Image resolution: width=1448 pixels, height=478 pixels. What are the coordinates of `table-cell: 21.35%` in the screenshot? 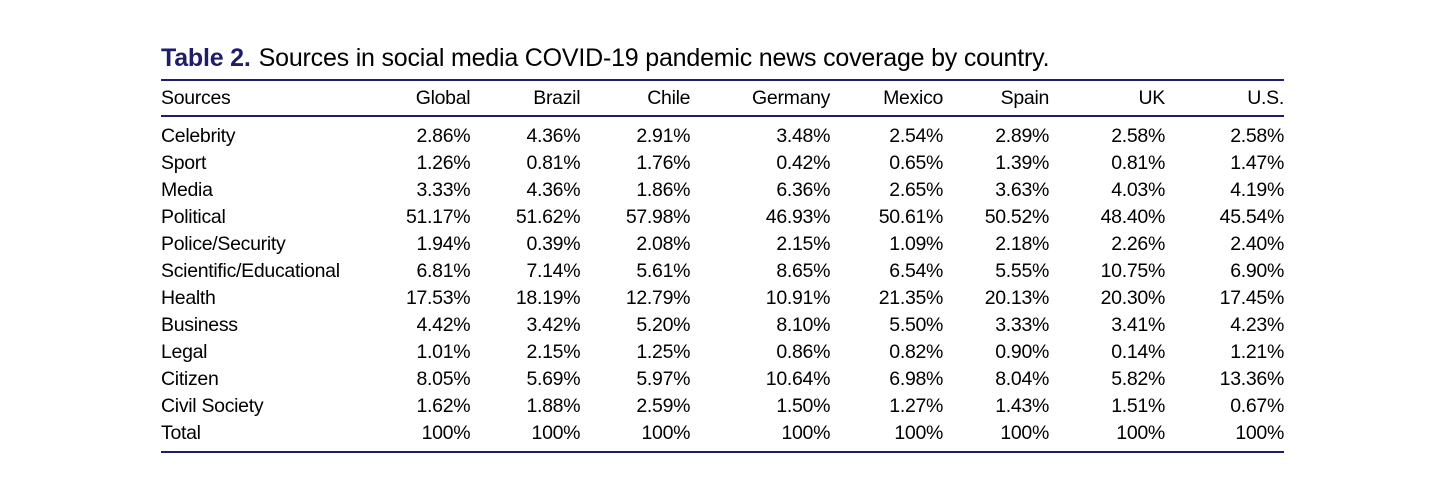 It's located at (911, 298).